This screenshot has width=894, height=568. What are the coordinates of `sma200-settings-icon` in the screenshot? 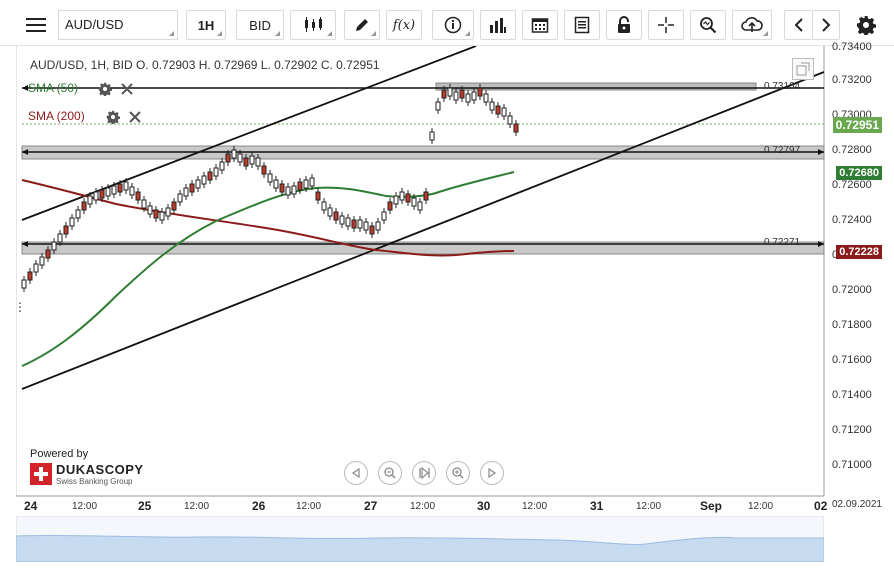 It's located at (113, 117).